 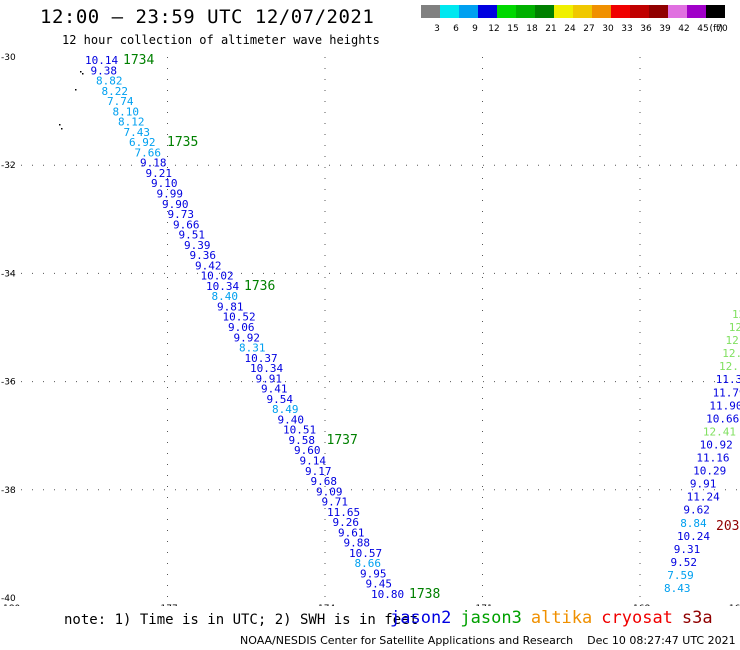 What do you see at coordinates (104, 70) in the screenshot?
I see `swh-value: 9.38` at bounding box center [104, 70].